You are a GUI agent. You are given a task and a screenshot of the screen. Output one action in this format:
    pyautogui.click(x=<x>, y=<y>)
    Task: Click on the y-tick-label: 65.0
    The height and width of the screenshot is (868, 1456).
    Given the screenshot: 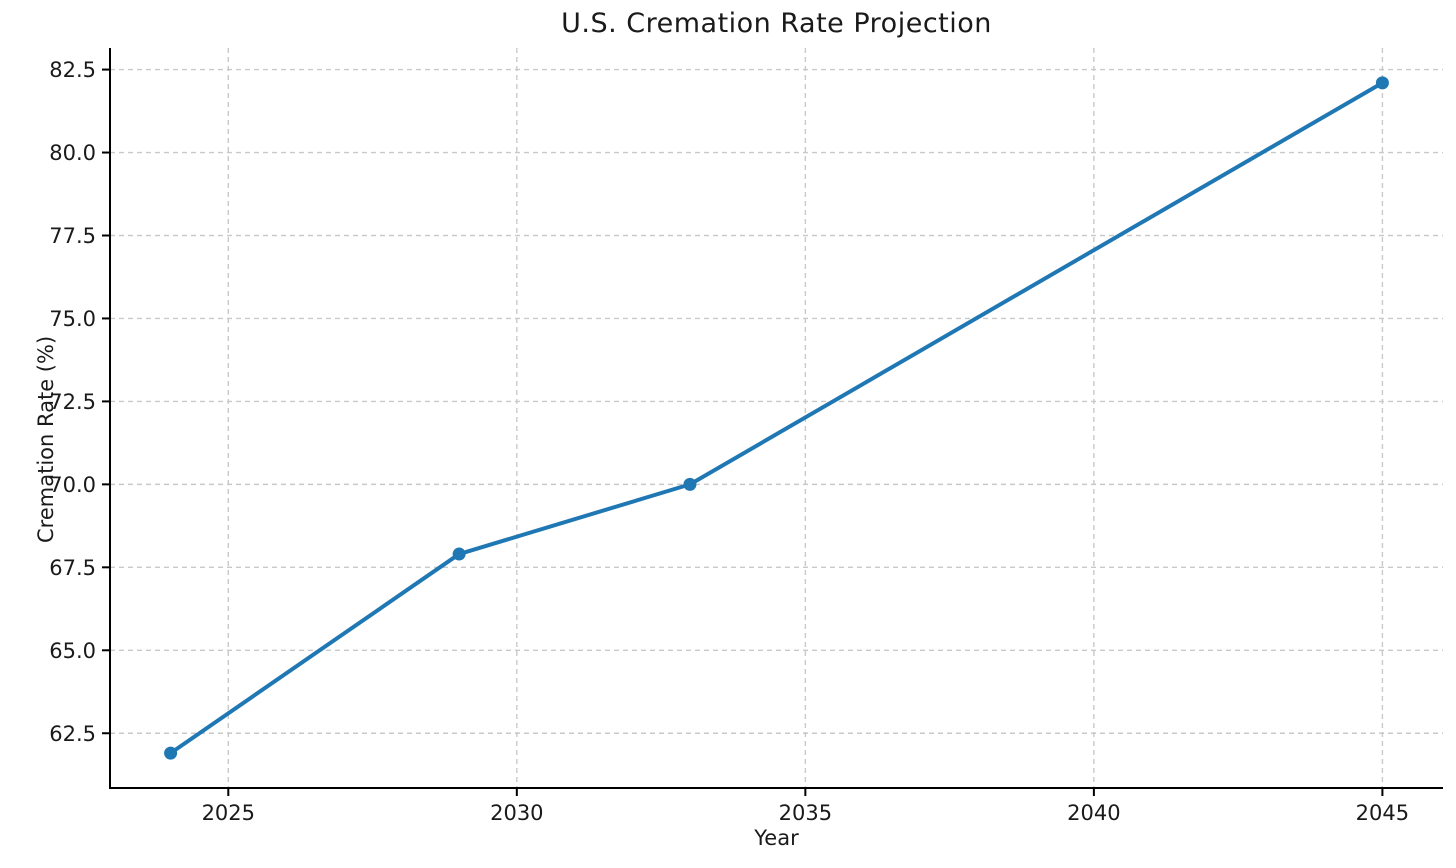 What is the action you would take?
    pyautogui.click(x=72, y=651)
    